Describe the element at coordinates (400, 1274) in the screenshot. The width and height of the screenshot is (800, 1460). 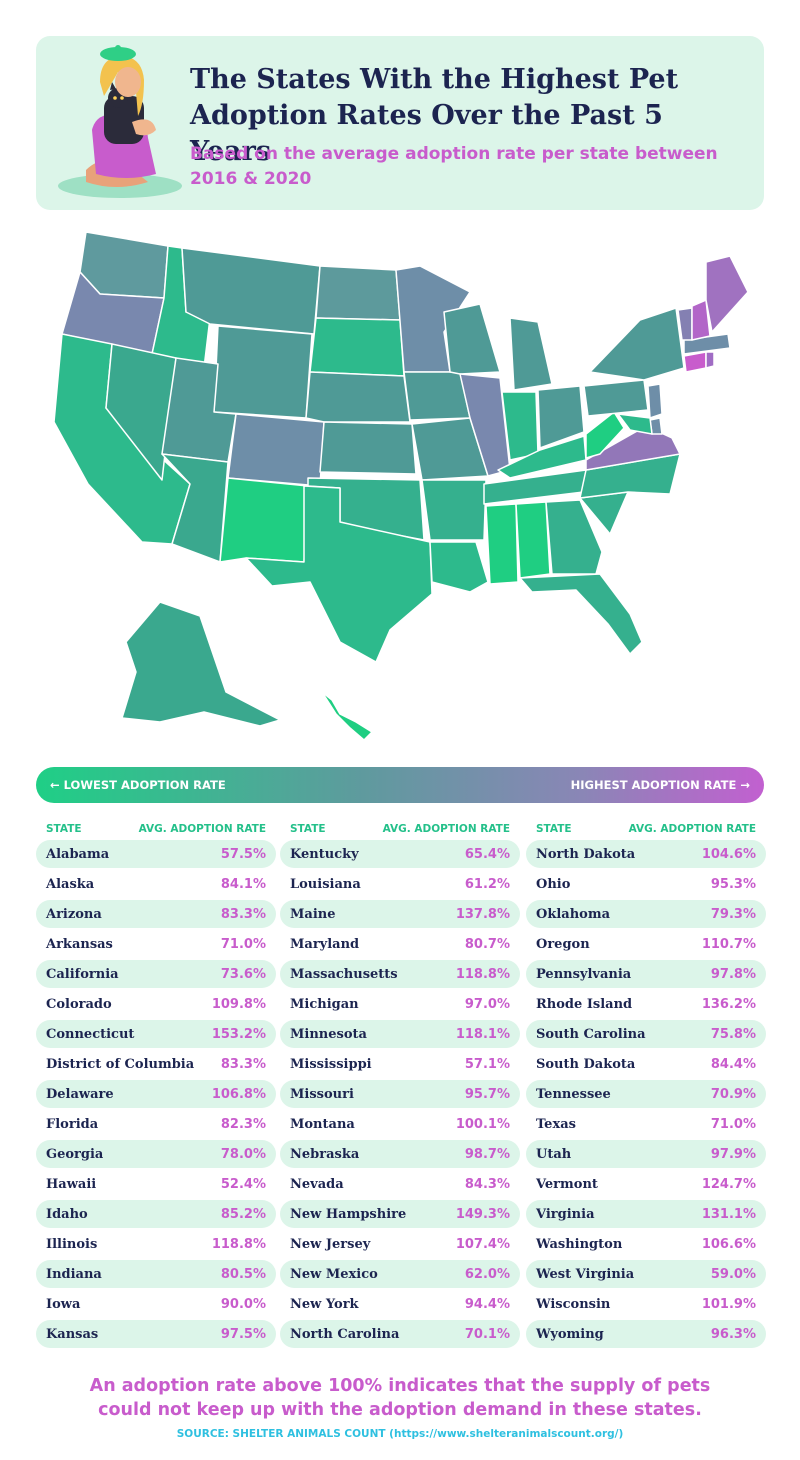
I see `table-row: New Mexico 62.0%` at that location.